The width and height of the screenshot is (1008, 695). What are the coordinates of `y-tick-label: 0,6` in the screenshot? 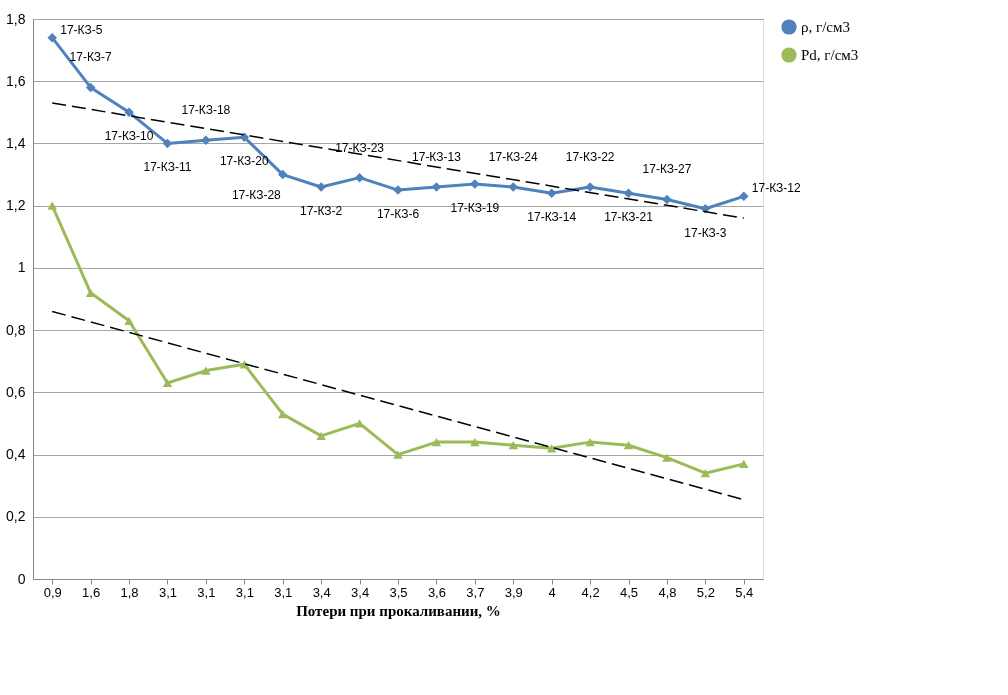 It's located at (16, 391).